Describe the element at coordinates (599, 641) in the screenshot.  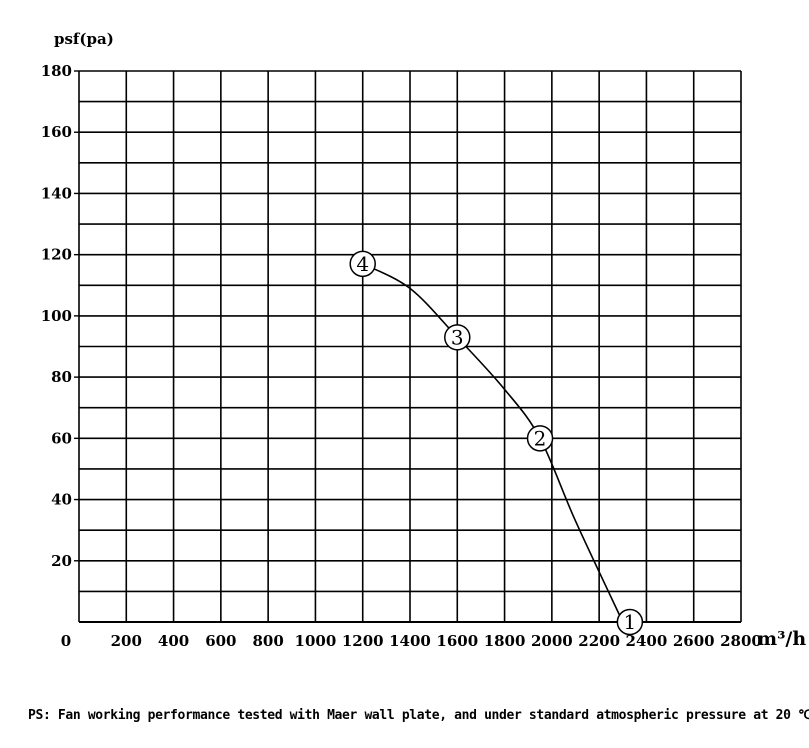
I see `x-tick-label: 2200` at that location.